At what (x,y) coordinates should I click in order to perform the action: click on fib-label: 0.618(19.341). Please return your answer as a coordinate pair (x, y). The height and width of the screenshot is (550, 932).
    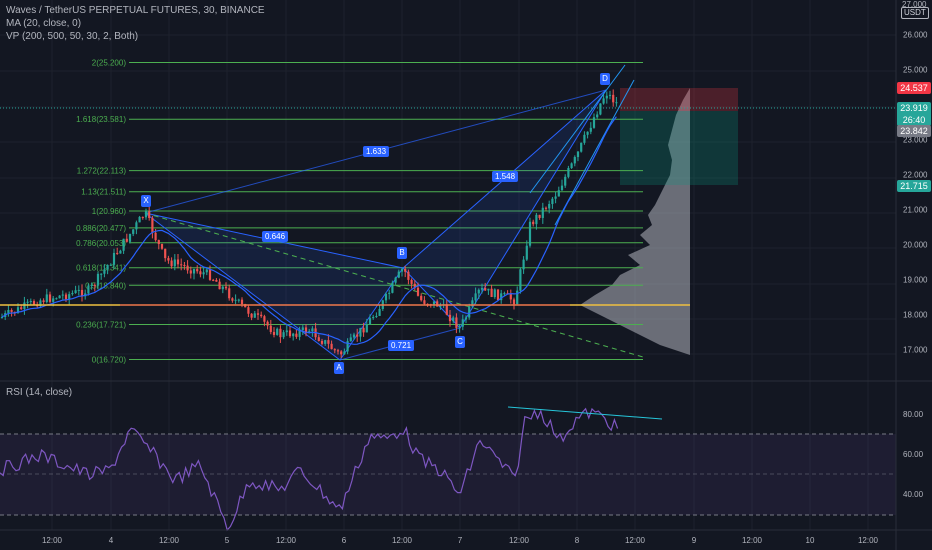
    Looking at the image, I should click on (101, 268).